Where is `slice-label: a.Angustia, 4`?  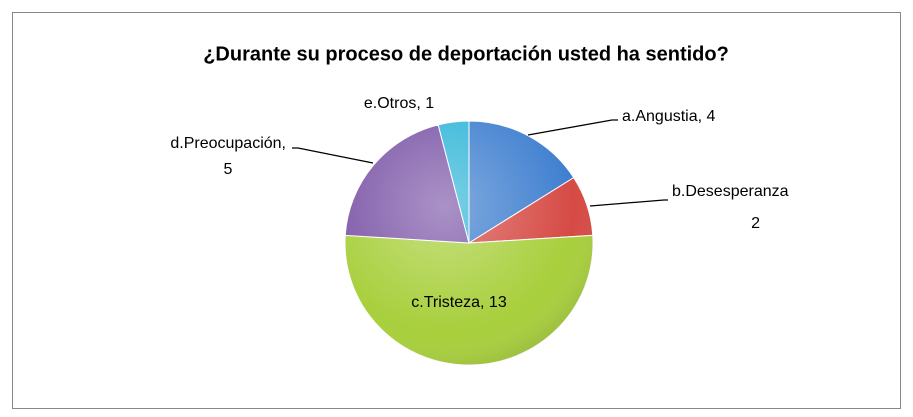
slice-label: a.Angustia, 4 is located at coordinates (669, 116).